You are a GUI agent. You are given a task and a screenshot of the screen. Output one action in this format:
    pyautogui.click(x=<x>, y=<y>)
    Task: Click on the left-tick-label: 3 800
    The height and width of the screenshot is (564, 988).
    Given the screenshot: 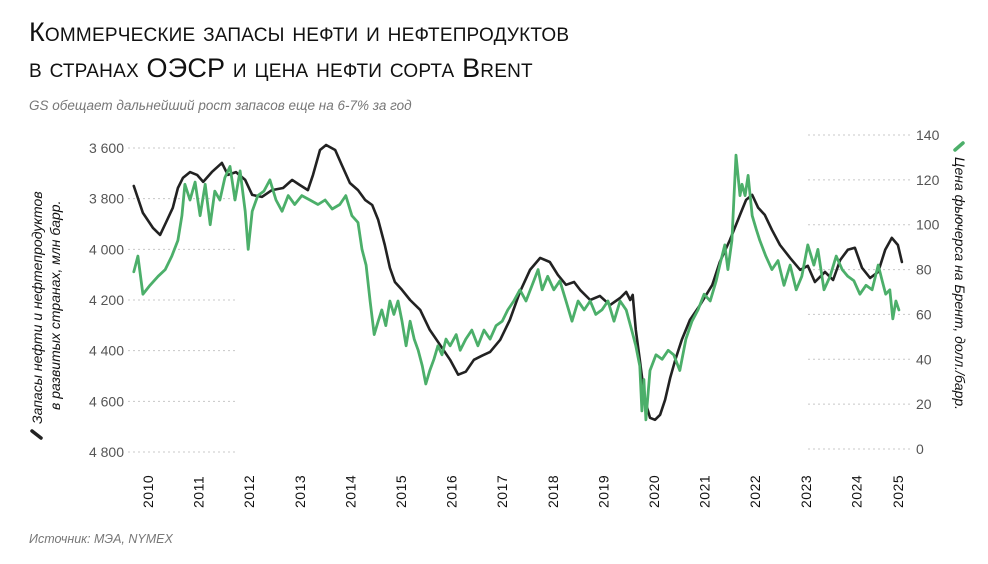 What is the action you would take?
    pyautogui.click(x=106, y=199)
    